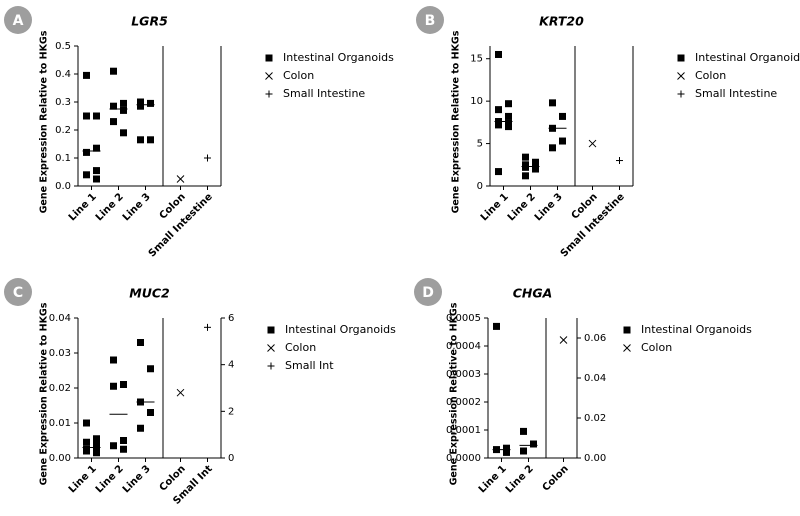 Image resolution: width=800 pixels, height=516 pixels. I want to click on y-tick-label: 0.03, so click(60, 353).